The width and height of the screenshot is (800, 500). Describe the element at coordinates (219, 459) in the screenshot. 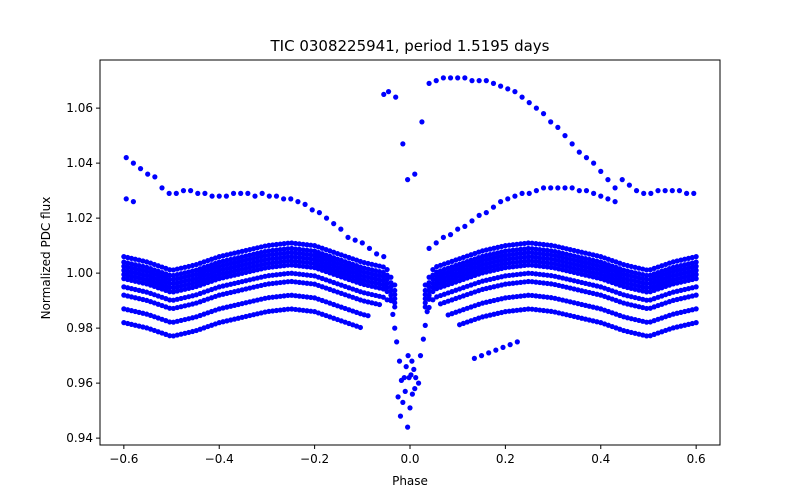

I see `x-tick-label: −0.4` at that location.